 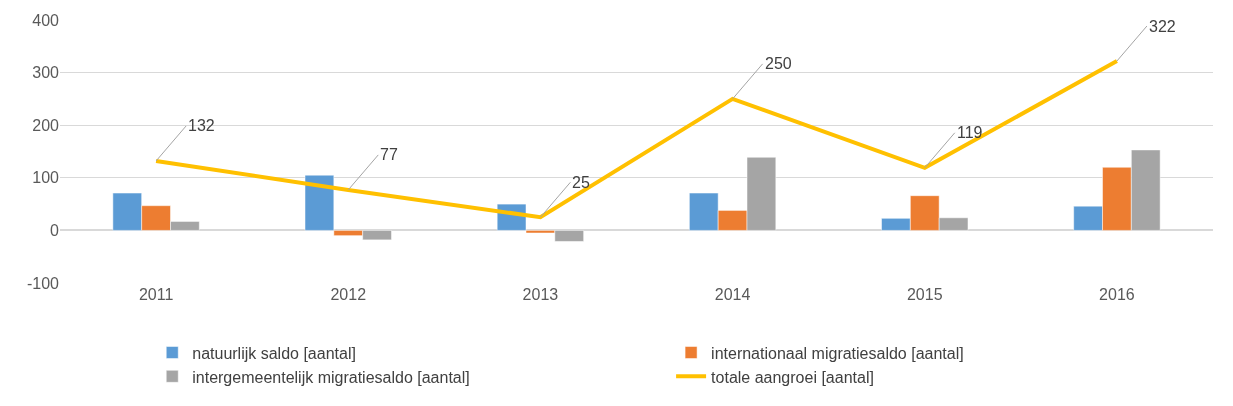 What do you see at coordinates (156, 294) in the screenshot?
I see `x-tick-label: 2011` at bounding box center [156, 294].